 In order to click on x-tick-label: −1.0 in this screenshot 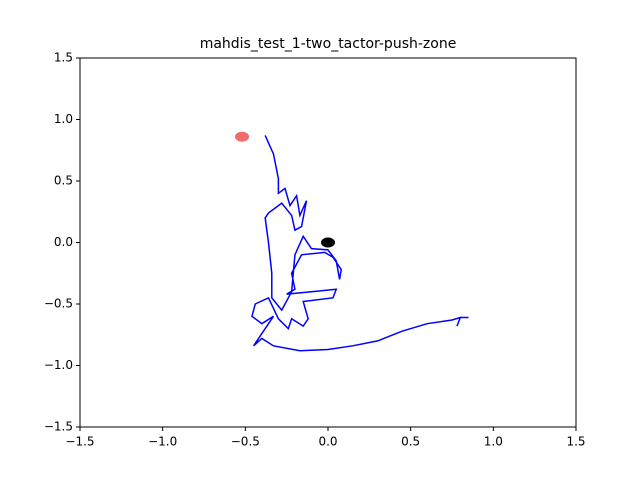, I will do `click(162, 442)`.